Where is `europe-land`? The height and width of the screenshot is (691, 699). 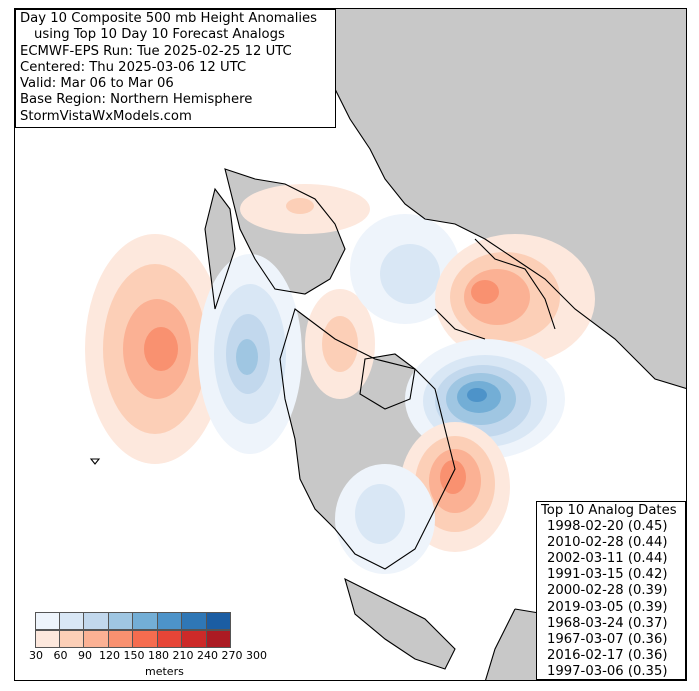
europe-land is located at coordinates (220, 249).